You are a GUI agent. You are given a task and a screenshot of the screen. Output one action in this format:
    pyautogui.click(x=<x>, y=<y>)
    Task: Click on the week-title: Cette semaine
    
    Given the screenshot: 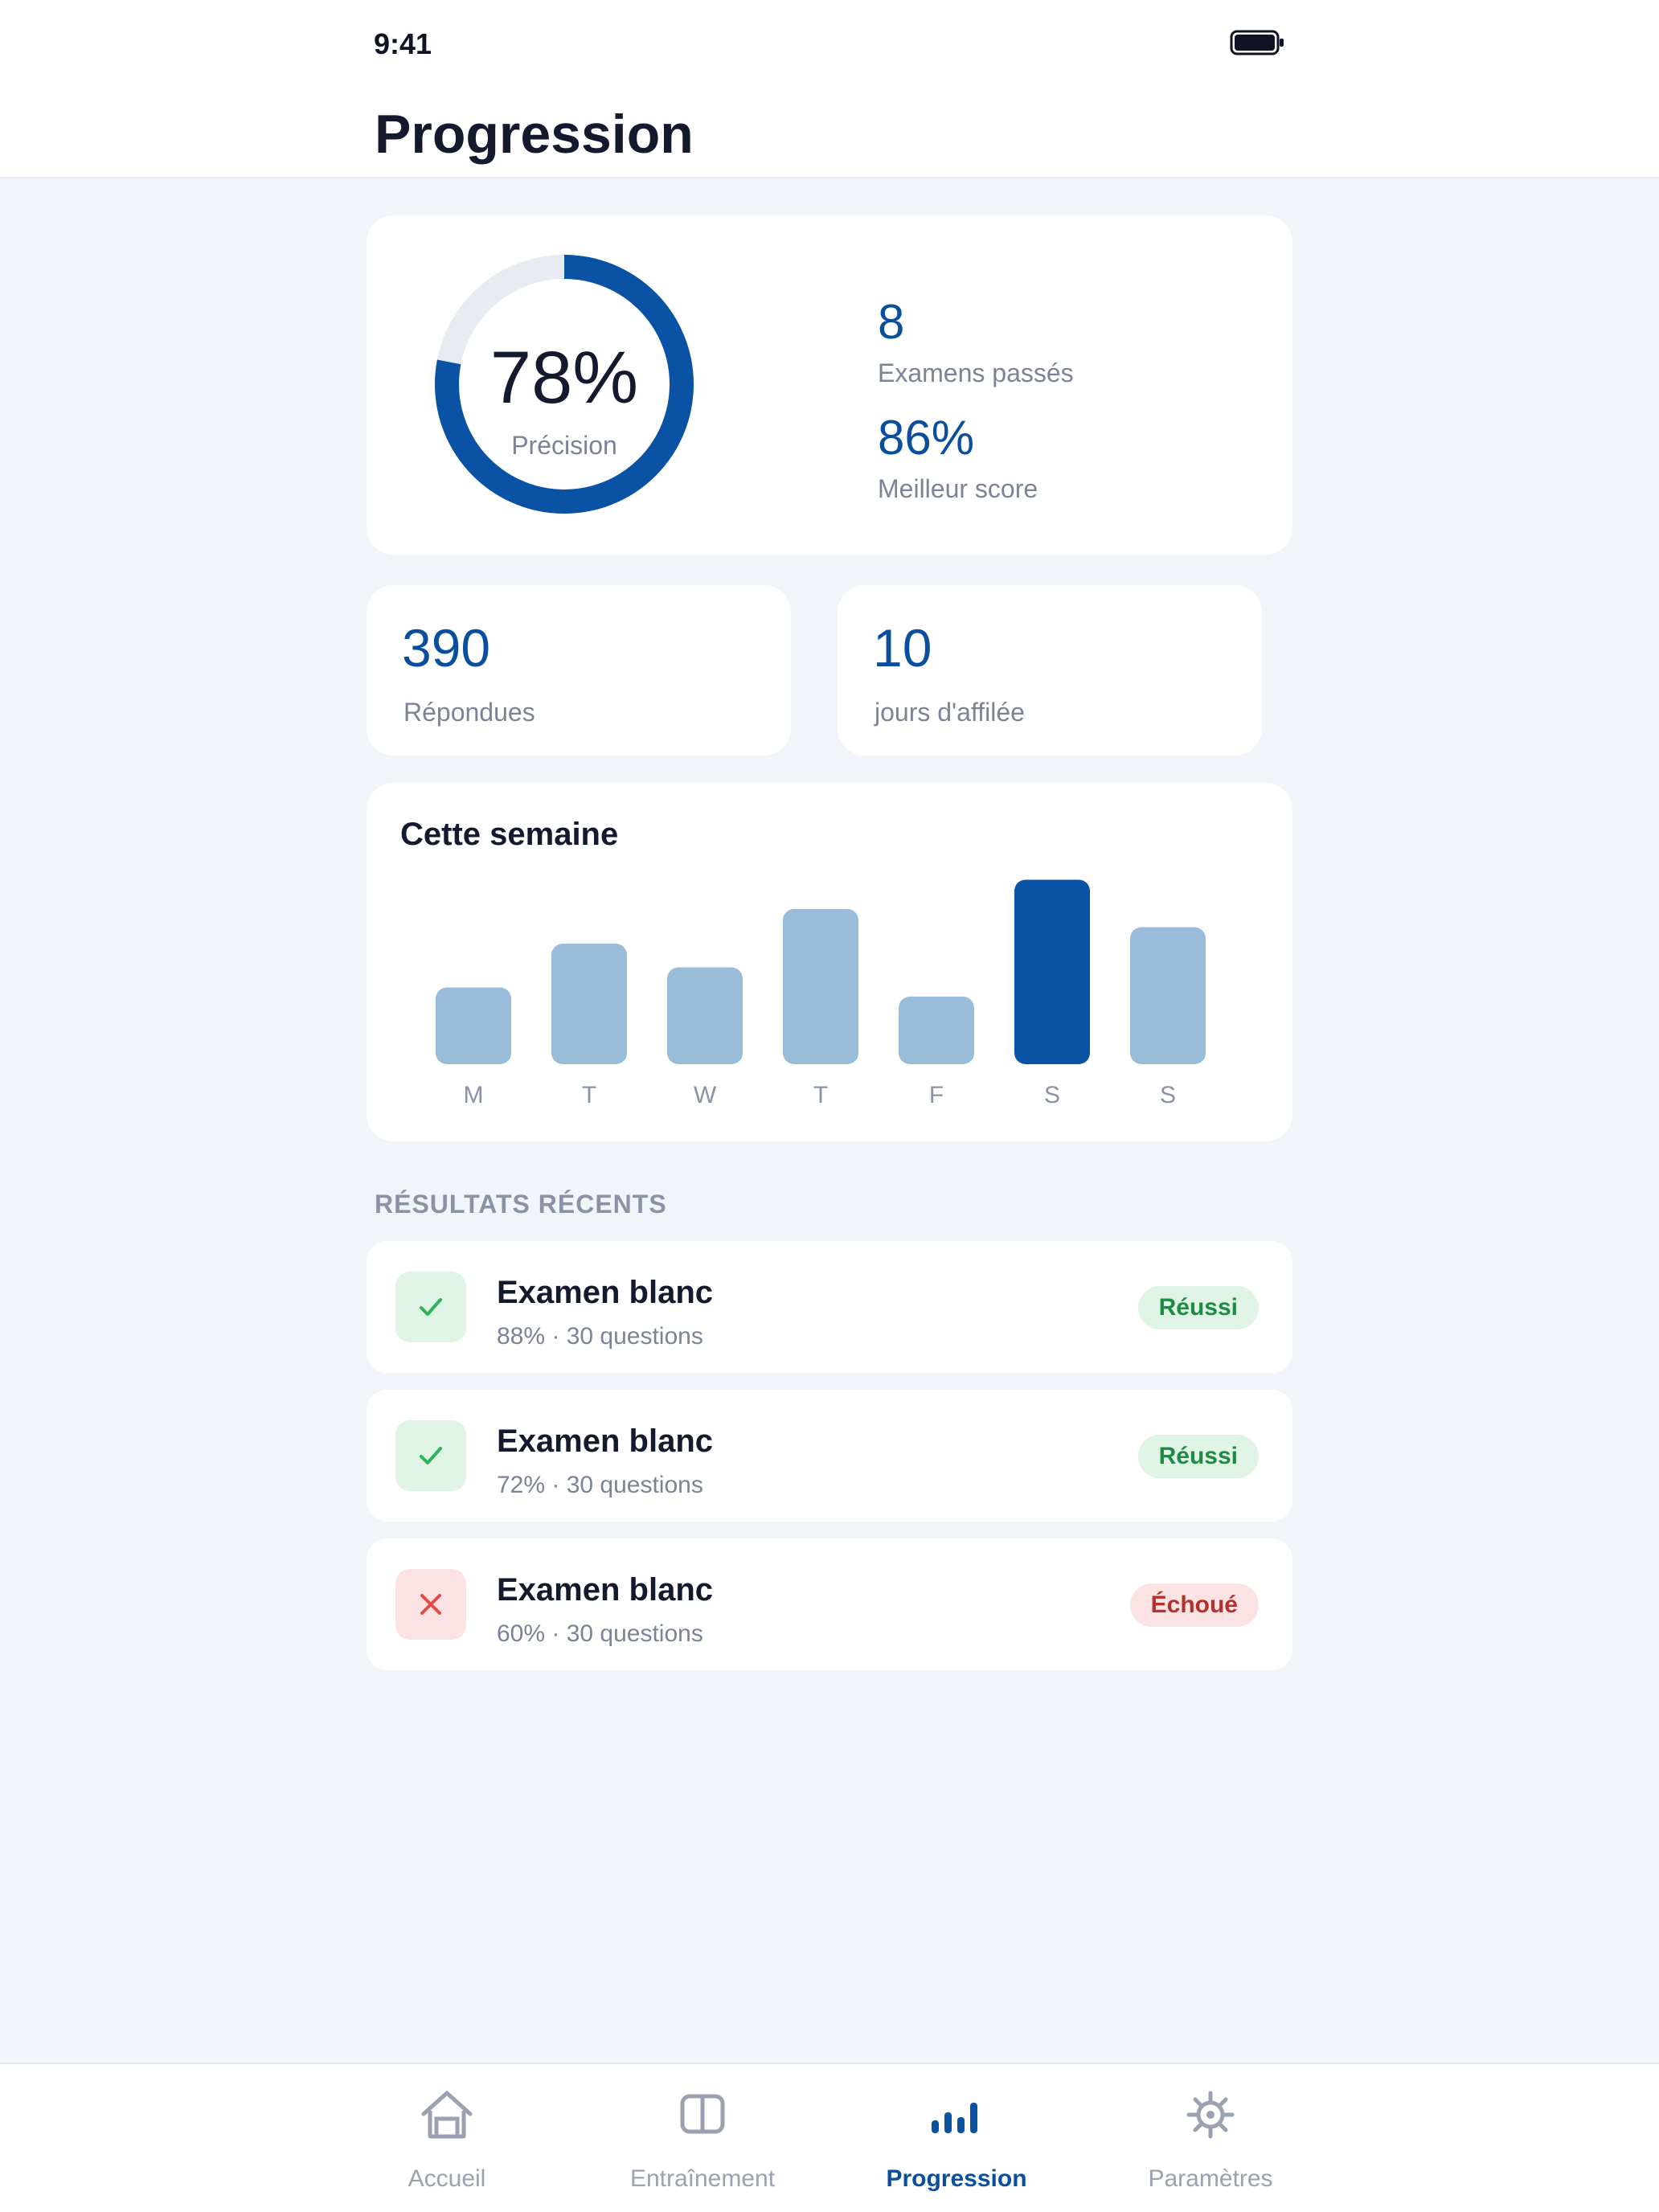 What is the action you would take?
    pyautogui.click(x=509, y=834)
    